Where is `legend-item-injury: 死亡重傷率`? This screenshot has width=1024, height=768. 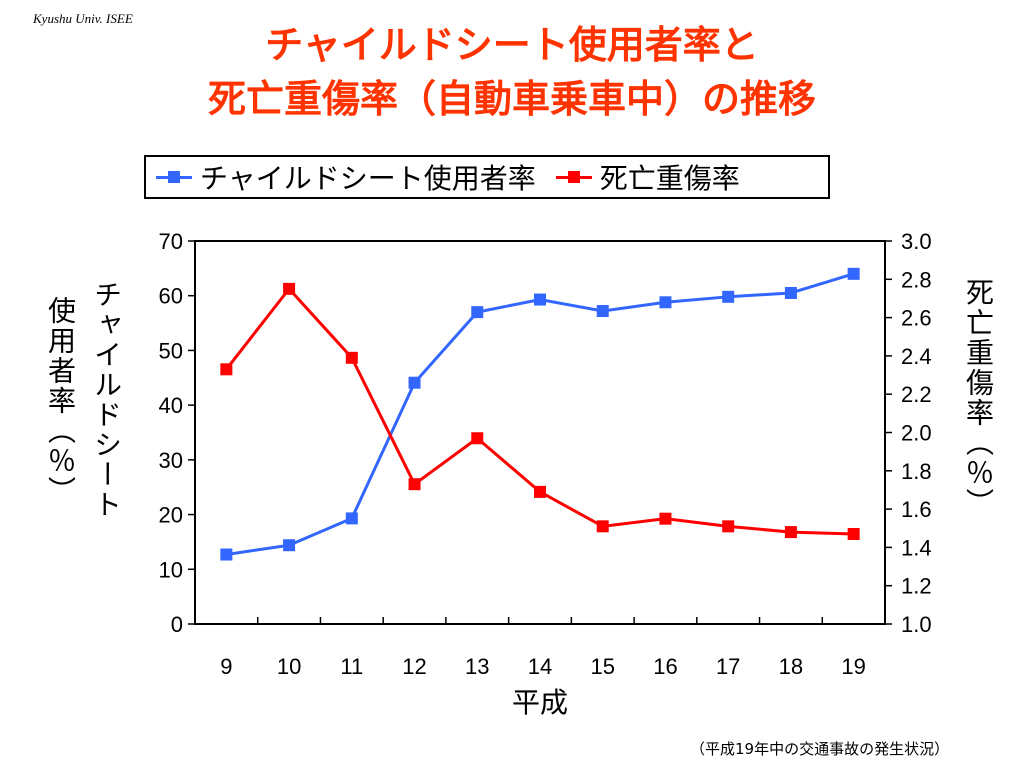
legend-item-injury: 死亡重傷率 is located at coordinates (647, 177).